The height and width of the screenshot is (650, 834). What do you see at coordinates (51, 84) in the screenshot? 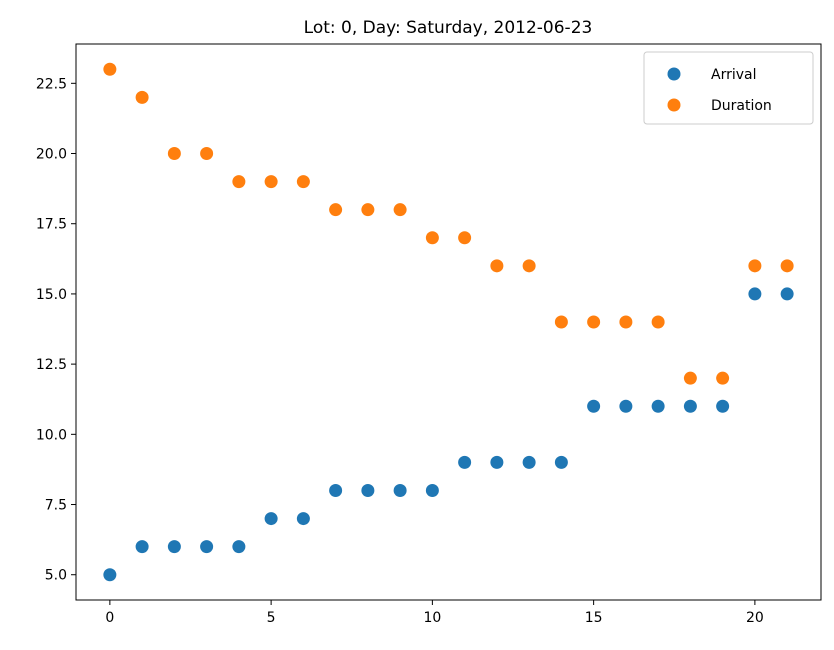
I see `y-tick-label: 22.5` at bounding box center [51, 84].